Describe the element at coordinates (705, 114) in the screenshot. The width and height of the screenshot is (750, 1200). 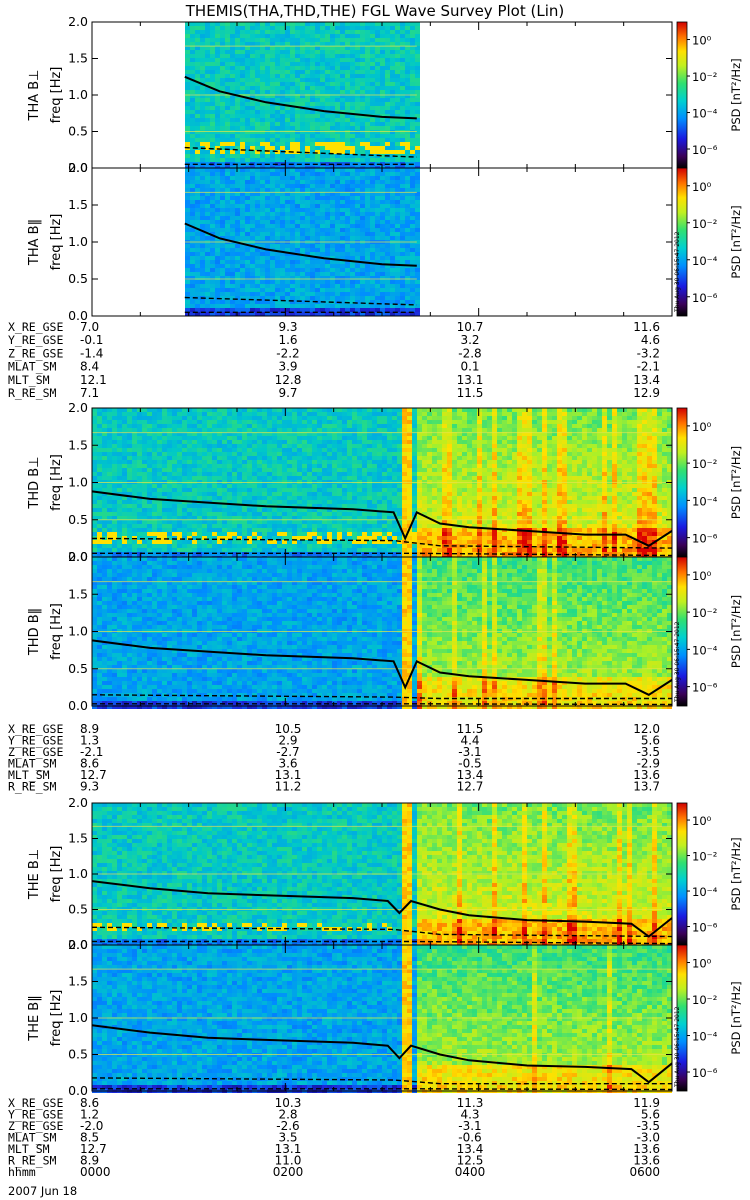
I see `colorbar-tick-label: 10⁻⁴` at that location.